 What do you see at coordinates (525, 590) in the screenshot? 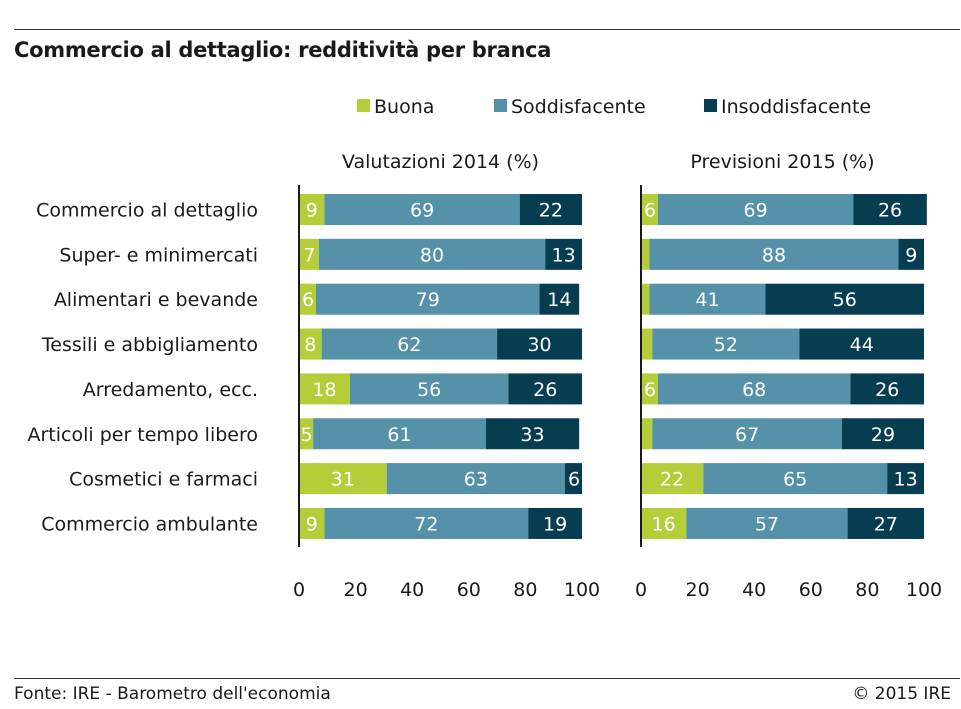
I see `tick-label: 80` at bounding box center [525, 590].